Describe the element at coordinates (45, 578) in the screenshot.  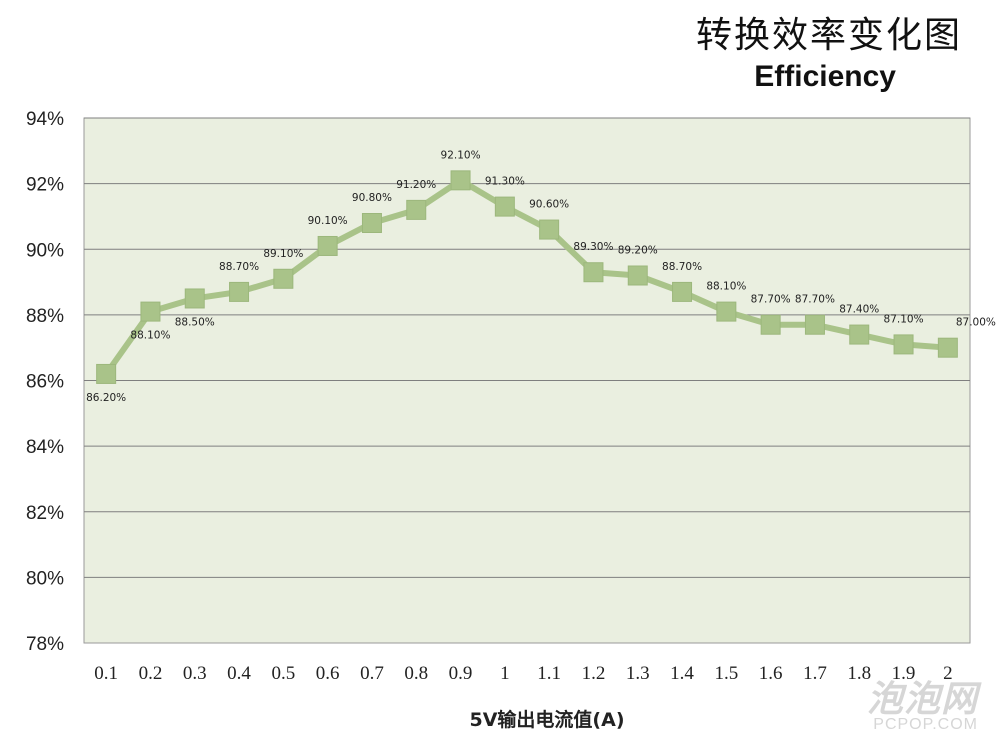
I see `y-tick-label: 80%` at that location.